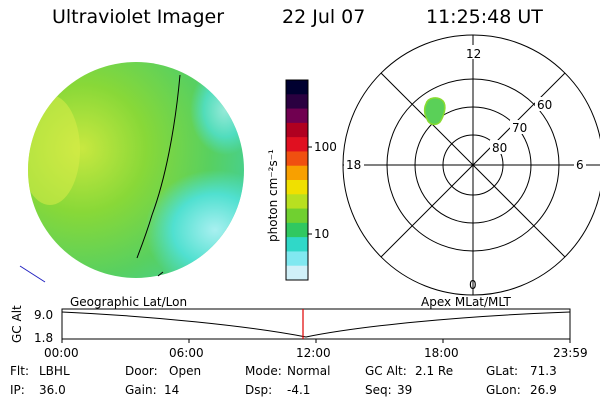 The width and height of the screenshot is (600, 400). I want to click on info-dsp: Dsp: -4.1, so click(278, 390).